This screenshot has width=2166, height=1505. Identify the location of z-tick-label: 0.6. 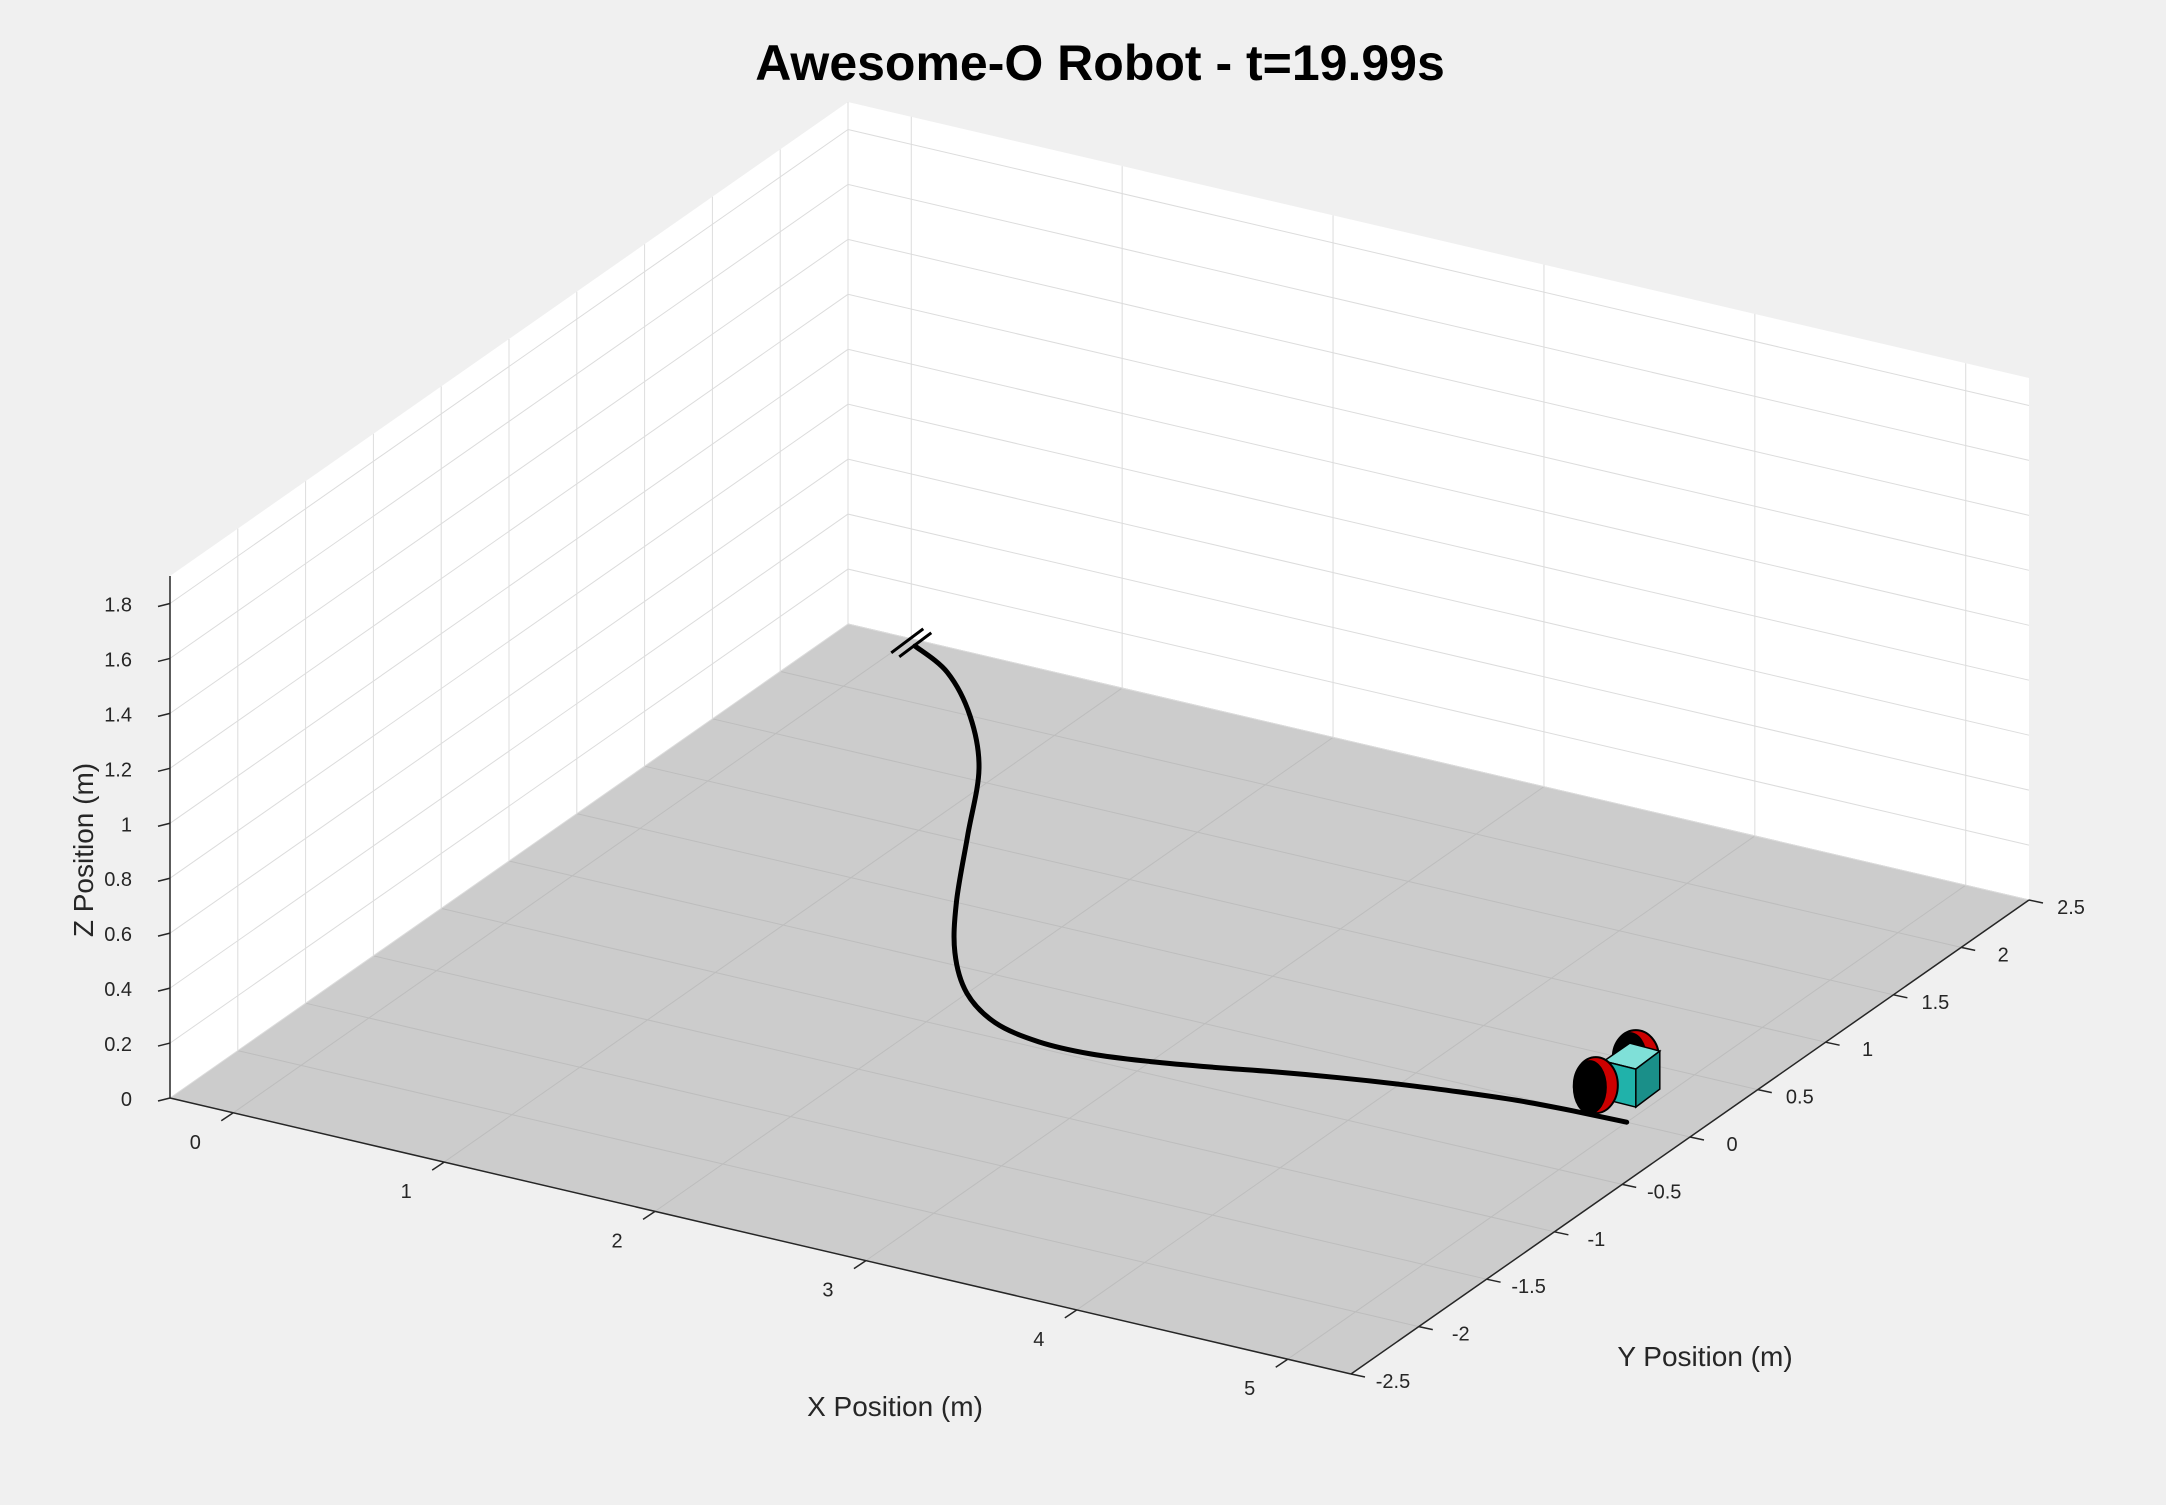
(118, 935).